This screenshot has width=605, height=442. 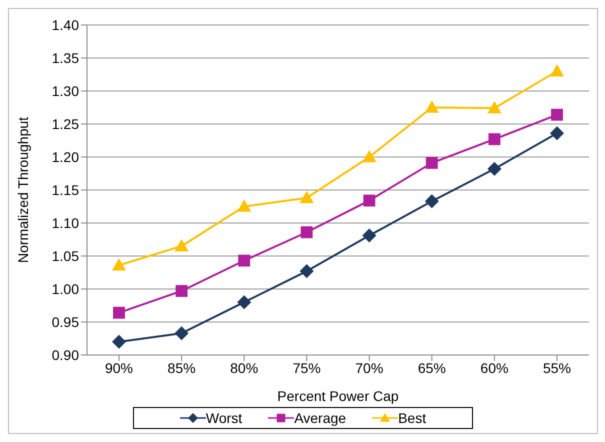 I want to click on x-tick-label: 75%, so click(x=306, y=368).